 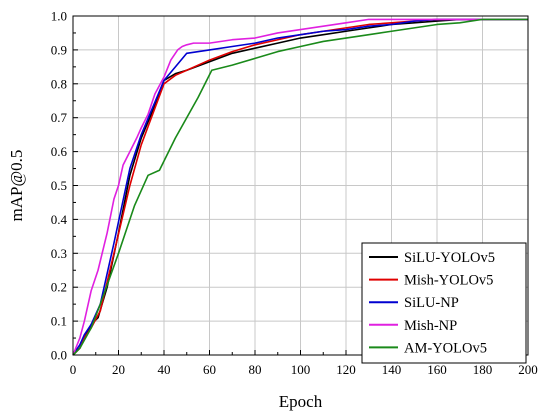 I want to click on legend-label: Mish-YOLOv5, so click(x=448, y=281).